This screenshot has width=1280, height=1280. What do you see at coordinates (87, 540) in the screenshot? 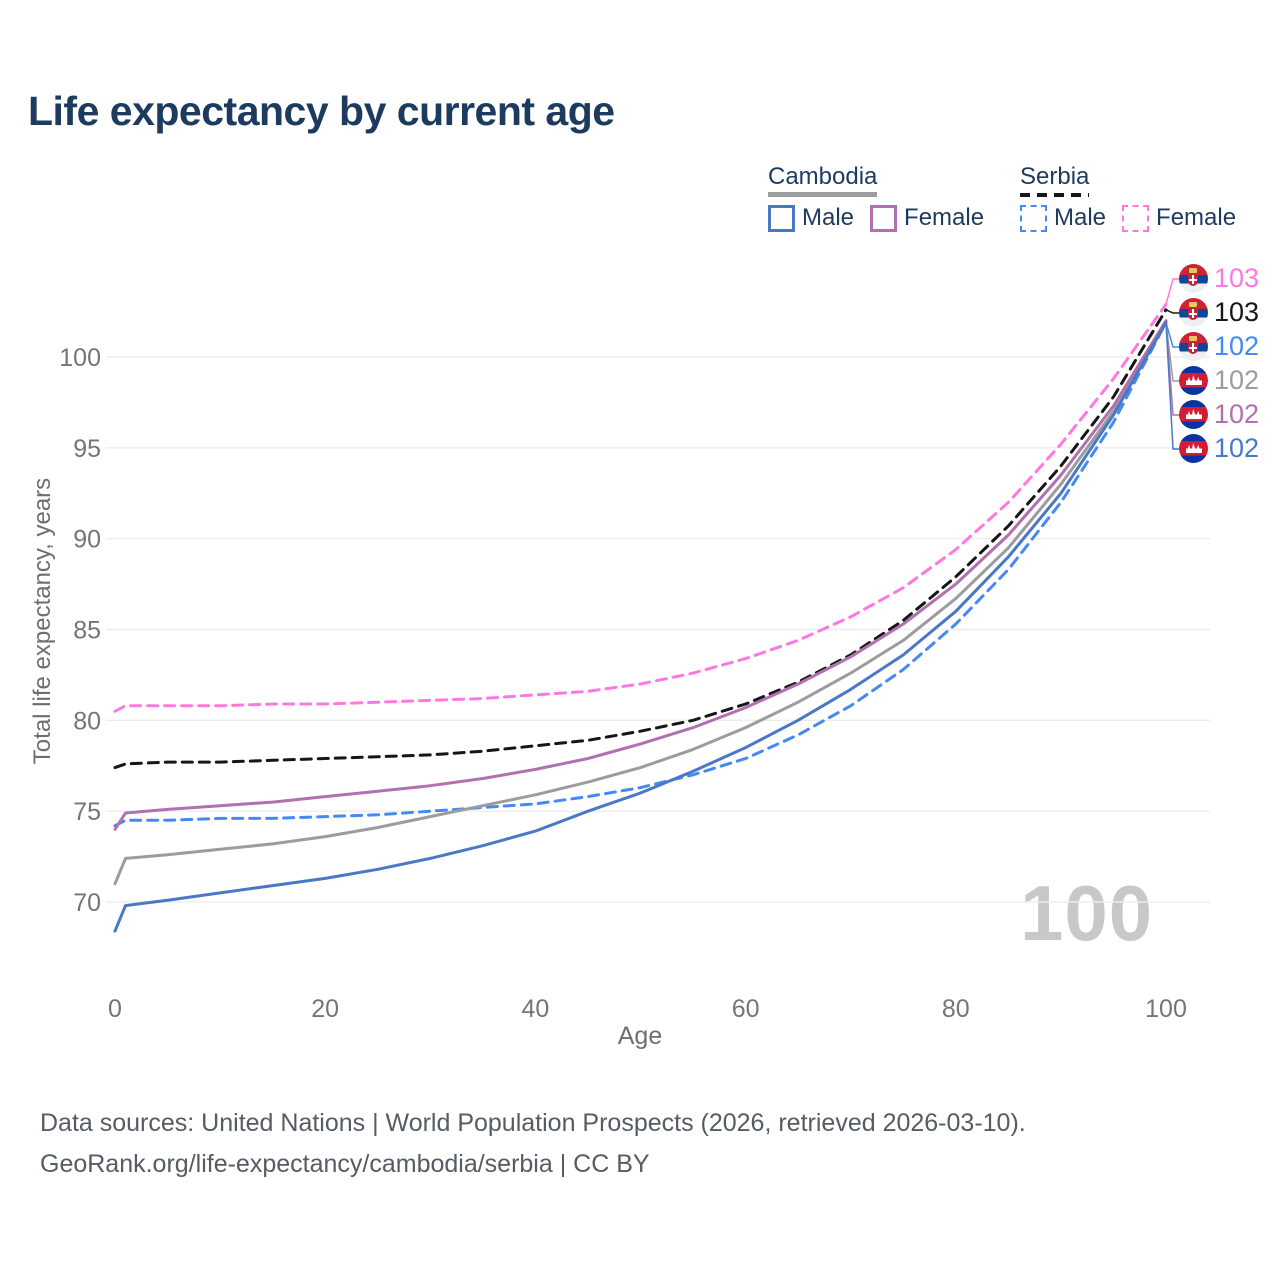
I see `y-tick-label: 90` at bounding box center [87, 540].